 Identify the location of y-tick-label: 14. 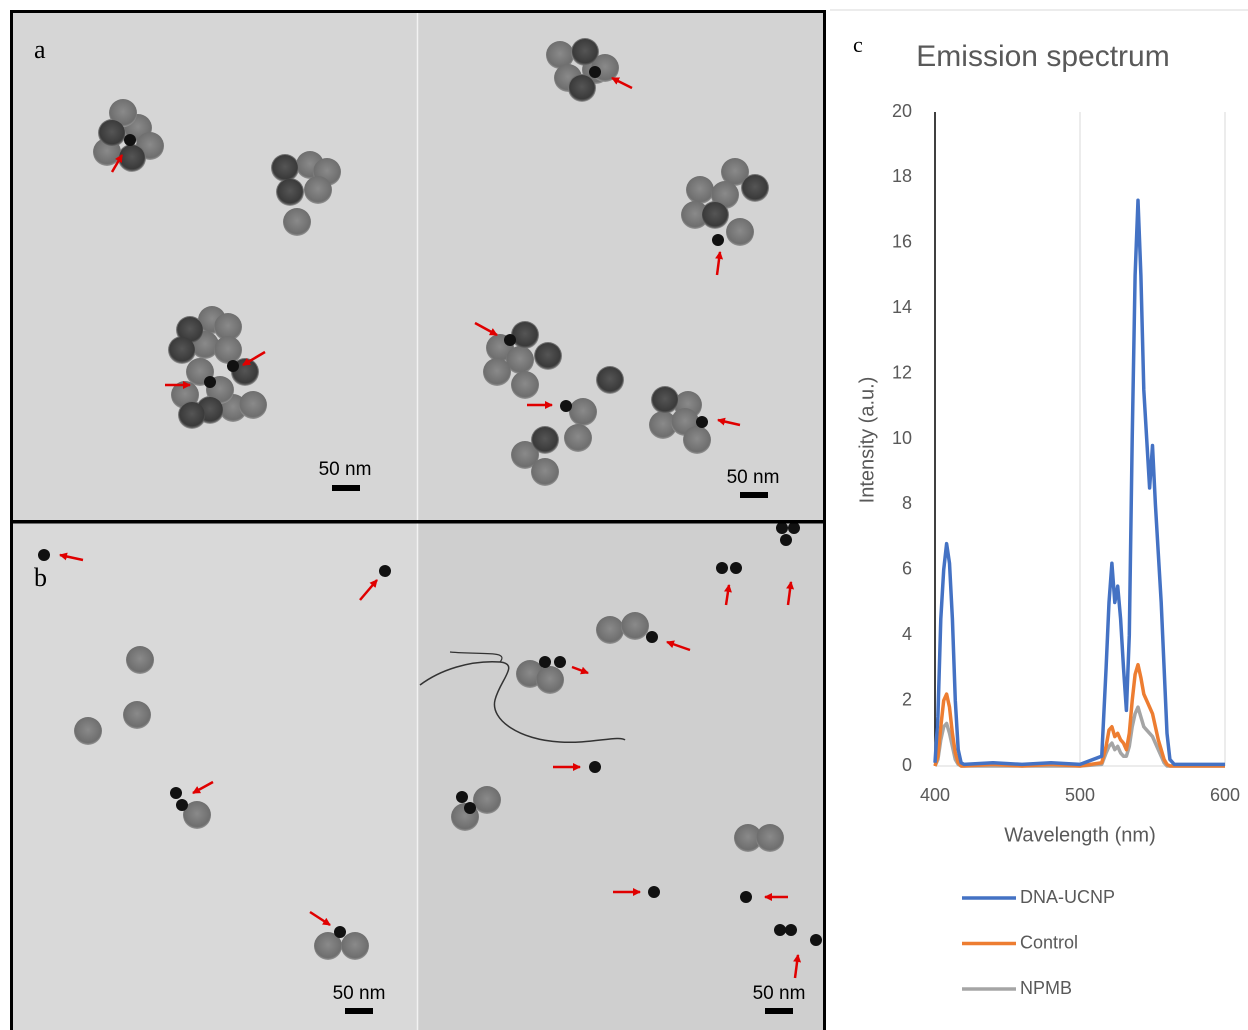
(902, 307).